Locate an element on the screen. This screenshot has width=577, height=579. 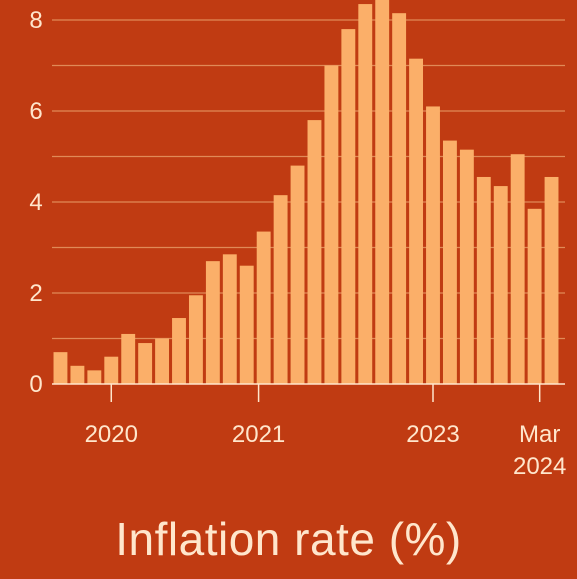
y-tick-label: 4 is located at coordinates (35, 202).